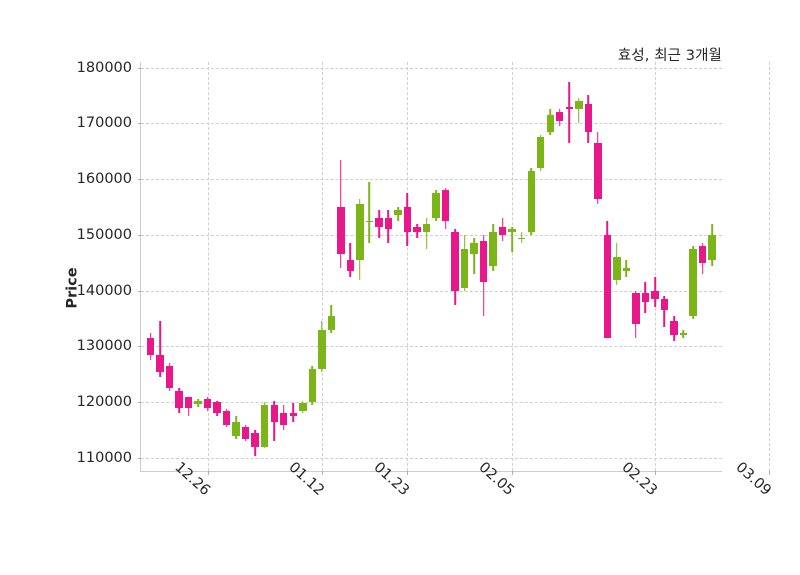 This screenshot has width=800, height=575. I want to click on y-tick-label: 130000, so click(104, 346).